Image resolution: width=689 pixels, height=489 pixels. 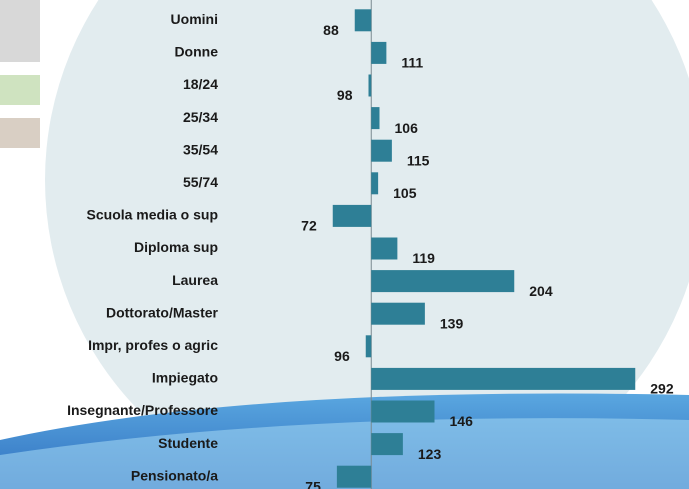 What do you see at coordinates (188, 443) in the screenshot?
I see `category-label: Studente` at bounding box center [188, 443].